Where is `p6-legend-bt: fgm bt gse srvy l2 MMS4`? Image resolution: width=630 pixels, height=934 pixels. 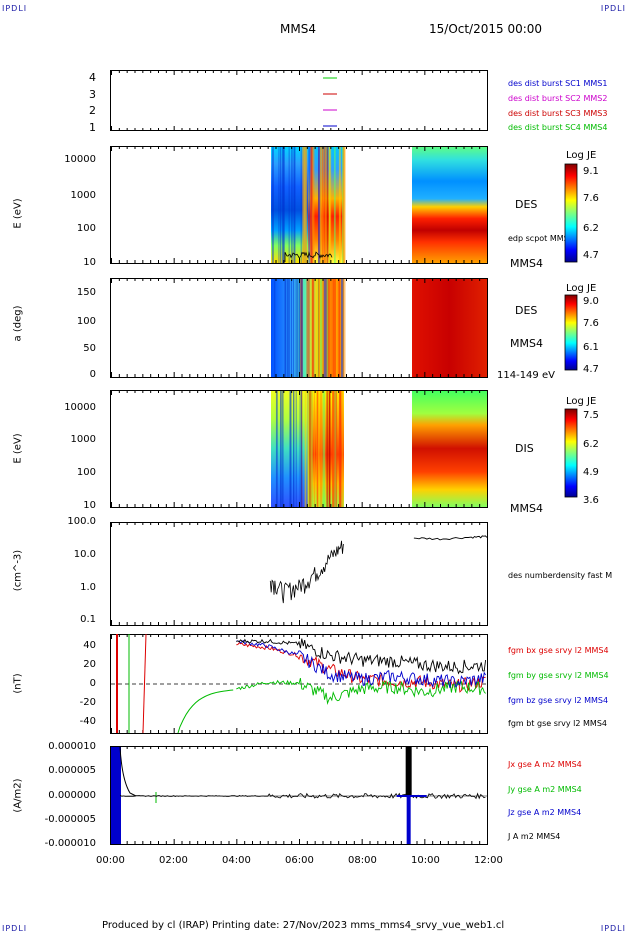 p6-legend-bt: fgm bt gse srvy l2 MMS4 is located at coordinates (557, 723).